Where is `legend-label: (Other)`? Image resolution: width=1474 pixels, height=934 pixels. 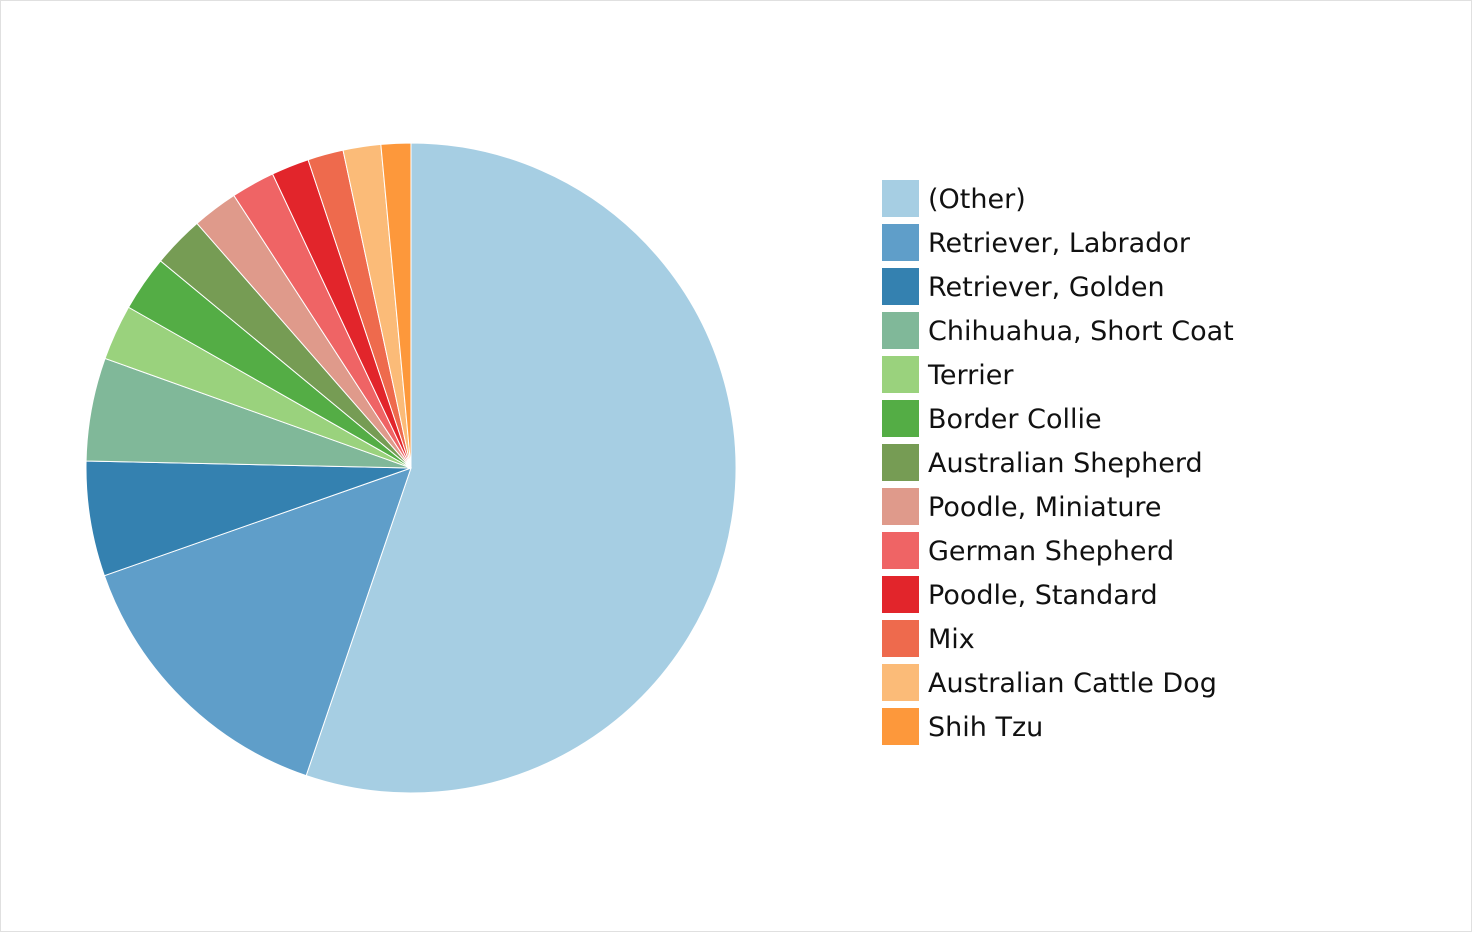 legend-label: (Other) is located at coordinates (977, 199).